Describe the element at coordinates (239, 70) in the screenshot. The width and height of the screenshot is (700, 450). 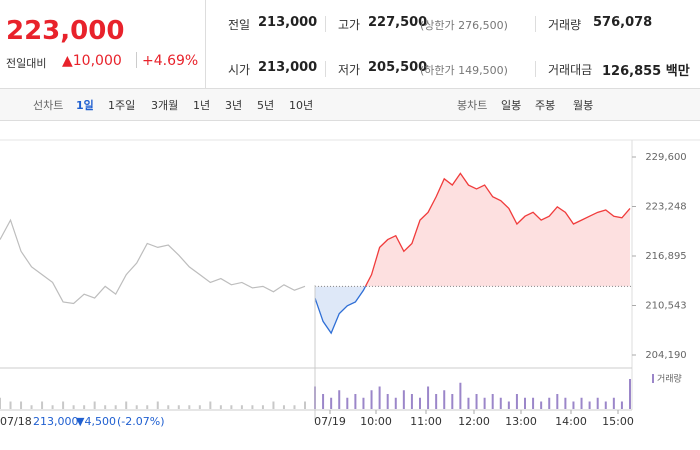
I see `stat-label: 시가` at that location.